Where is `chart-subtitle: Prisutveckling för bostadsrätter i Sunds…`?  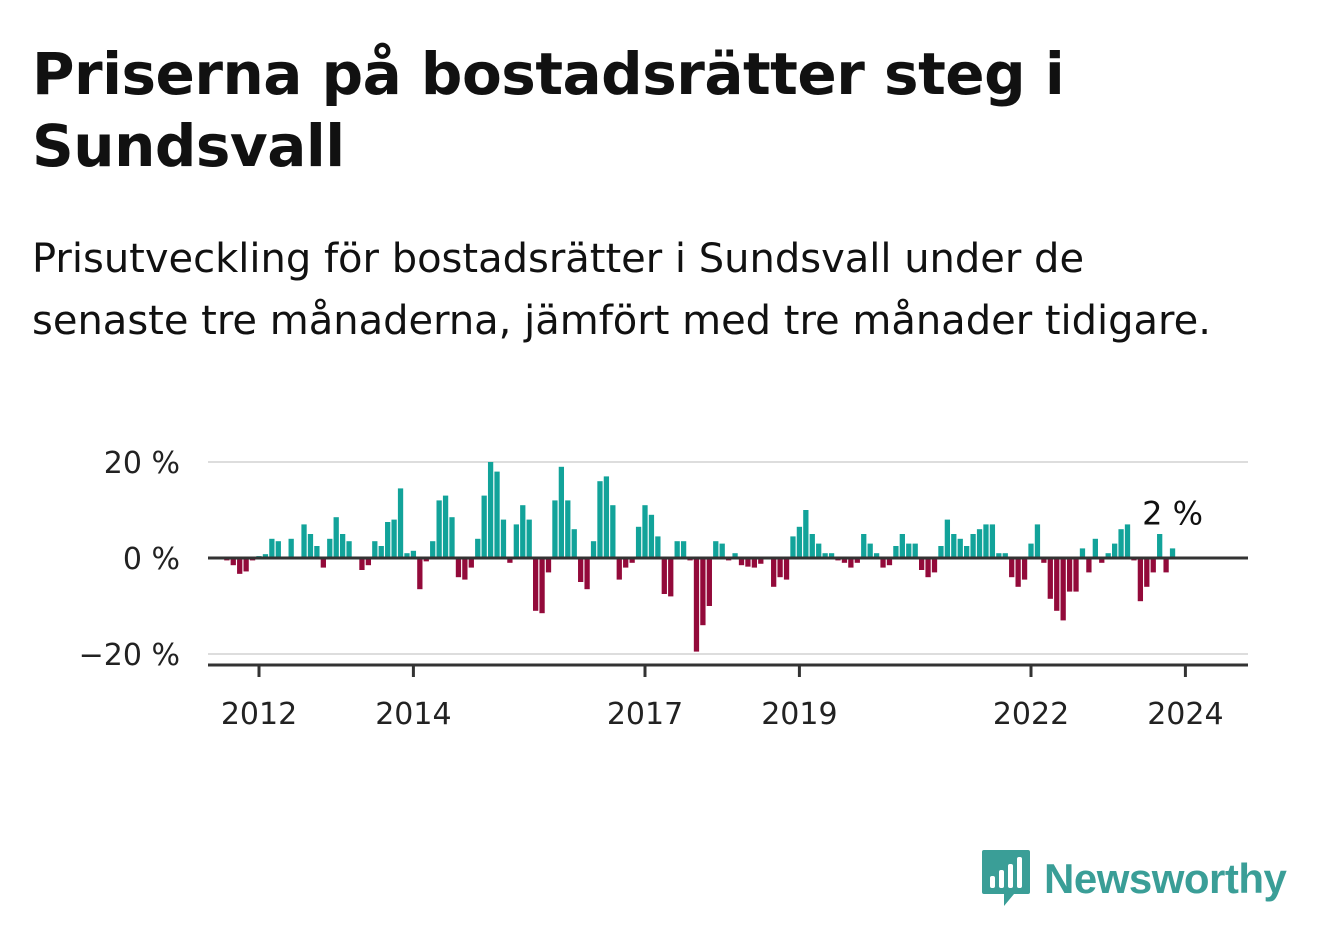 chart-subtitle: Prisutveckling för bostadsrätter i Sunds… is located at coordinates (621, 290).